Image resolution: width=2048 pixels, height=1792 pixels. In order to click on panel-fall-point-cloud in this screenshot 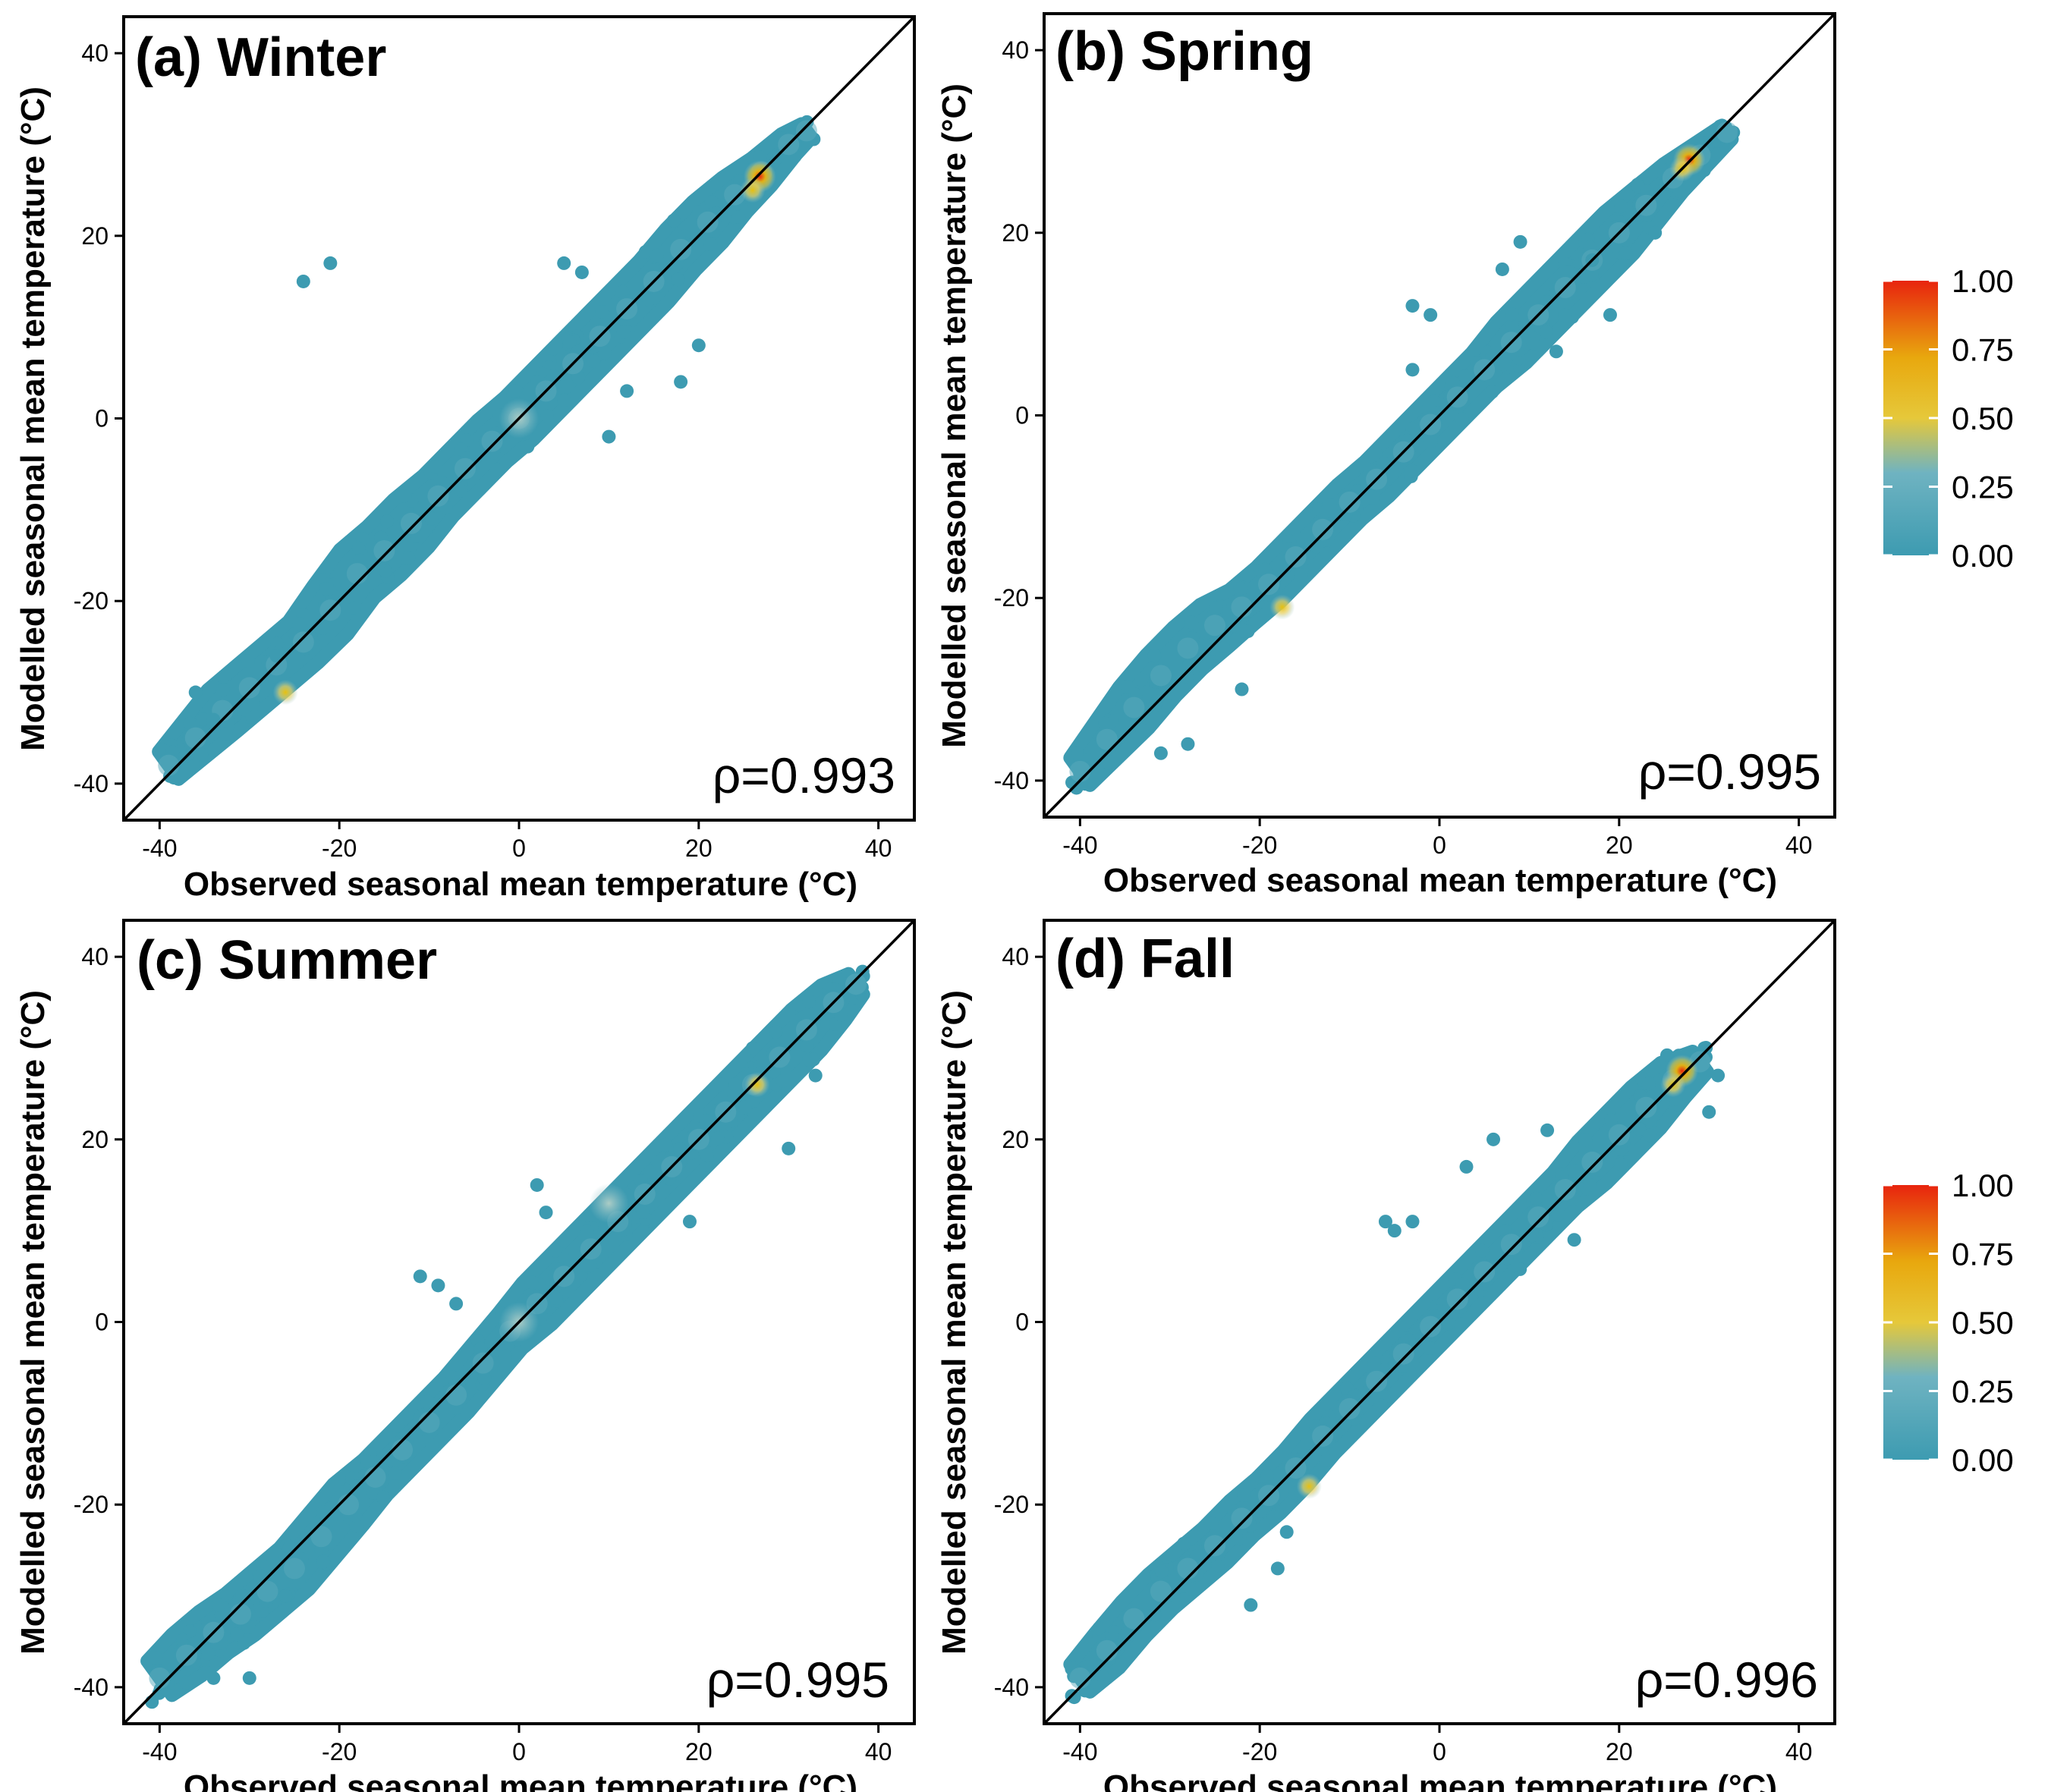, I will do `click(1394, 1373)`.